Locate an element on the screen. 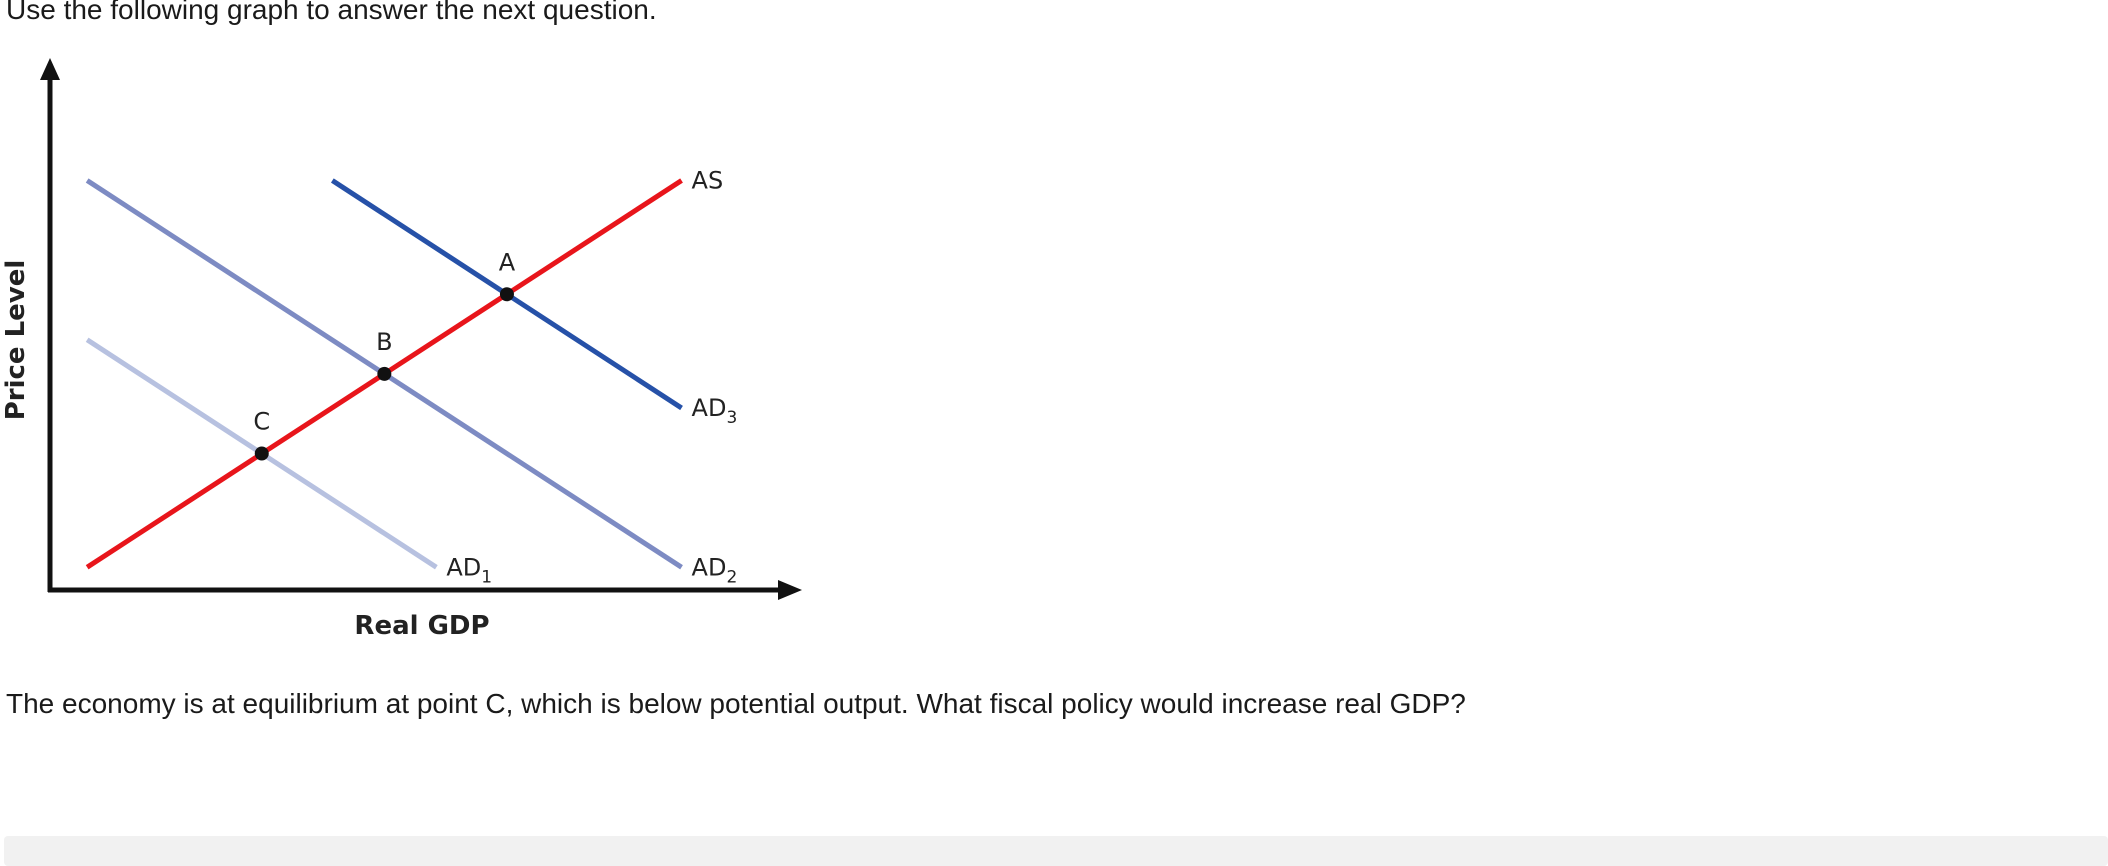  curve-label-as: AS is located at coordinates (708, 181).